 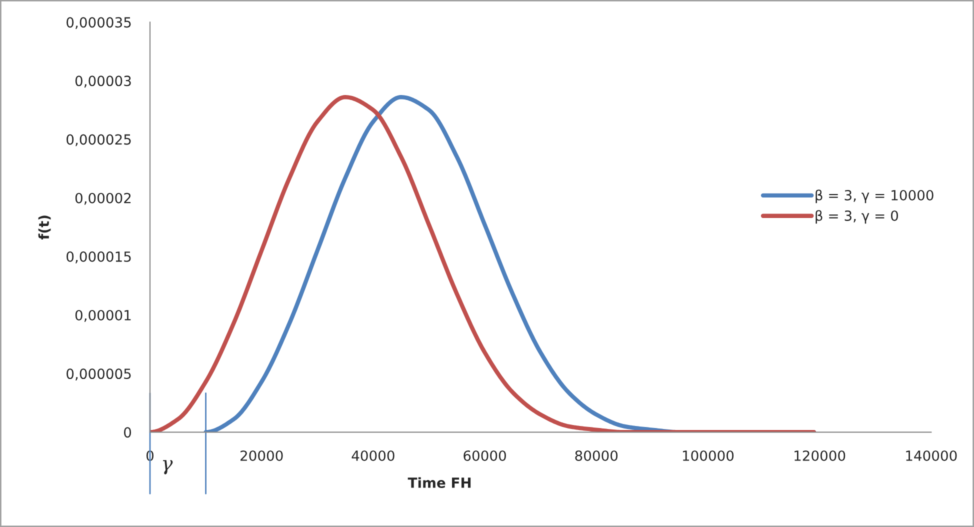 I want to click on y-tick-label: 0,000025, so click(x=98, y=140).